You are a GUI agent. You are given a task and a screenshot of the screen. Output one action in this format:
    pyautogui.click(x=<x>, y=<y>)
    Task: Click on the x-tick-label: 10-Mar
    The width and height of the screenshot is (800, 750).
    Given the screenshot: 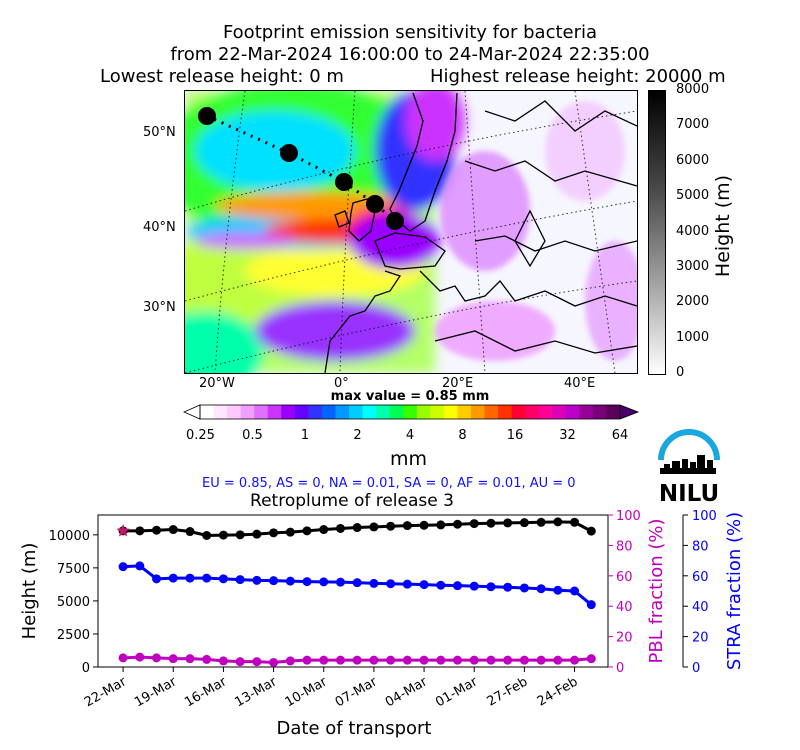 What is the action you would take?
    pyautogui.click(x=307, y=692)
    